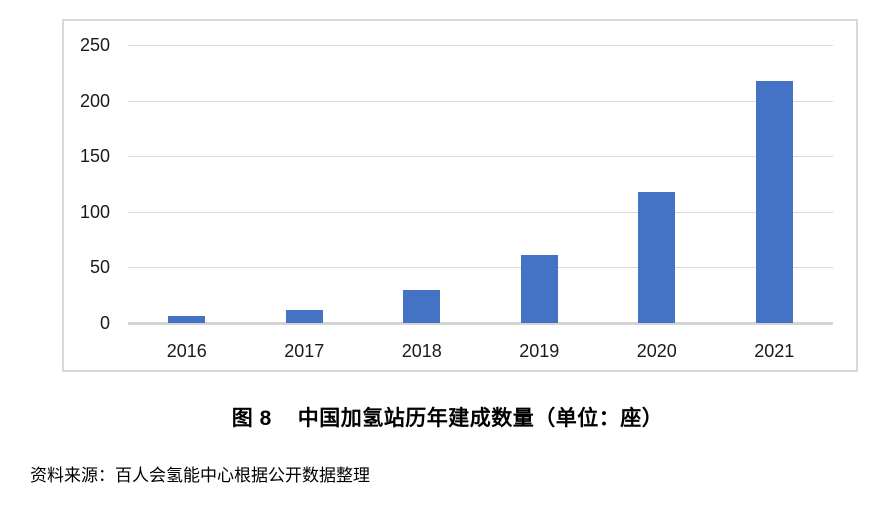 The width and height of the screenshot is (895, 507). What do you see at coordinates (657, 257) in the screenshot?
I see `bar-2020` at bounding box center [657, 257].